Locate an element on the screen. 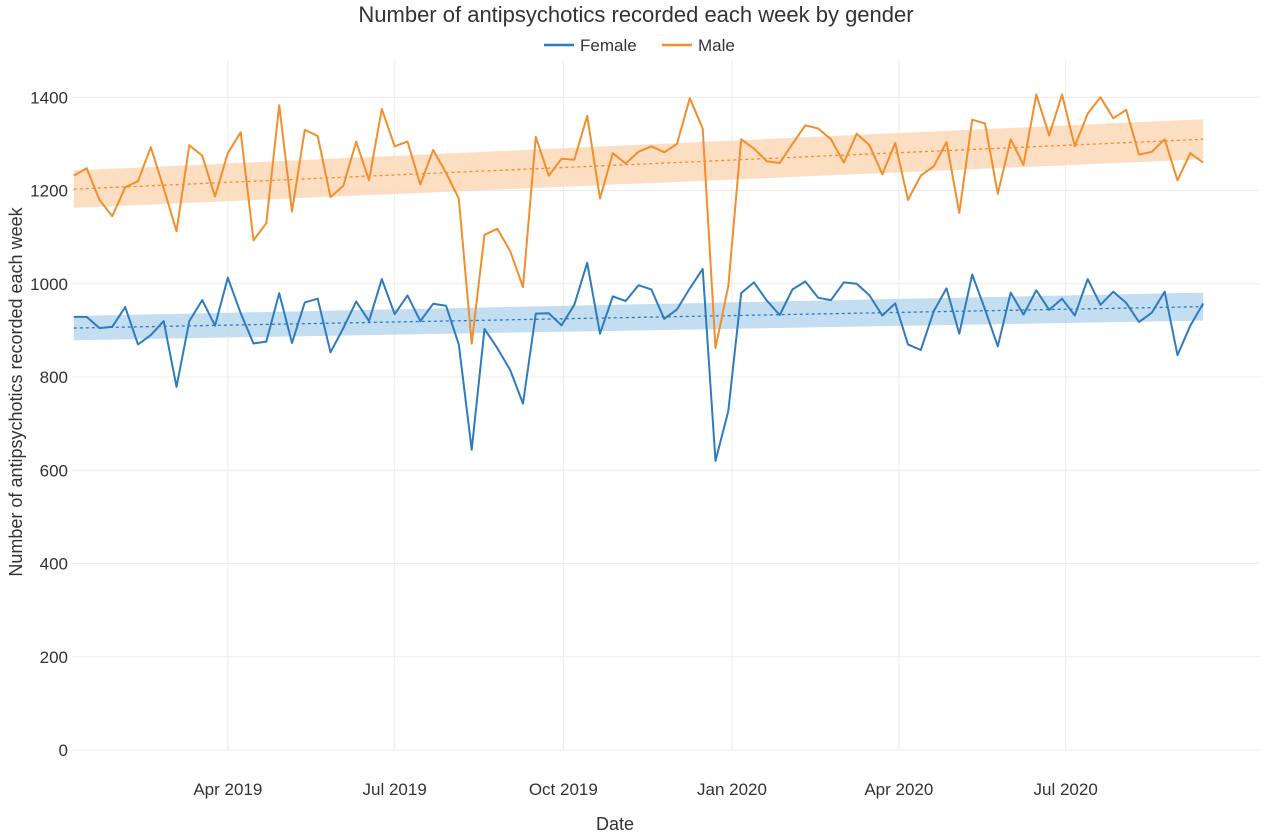 This screenshot has height=834, width=1280. x-tick-label: Oct 2019 is located at coordinates (563, 789).